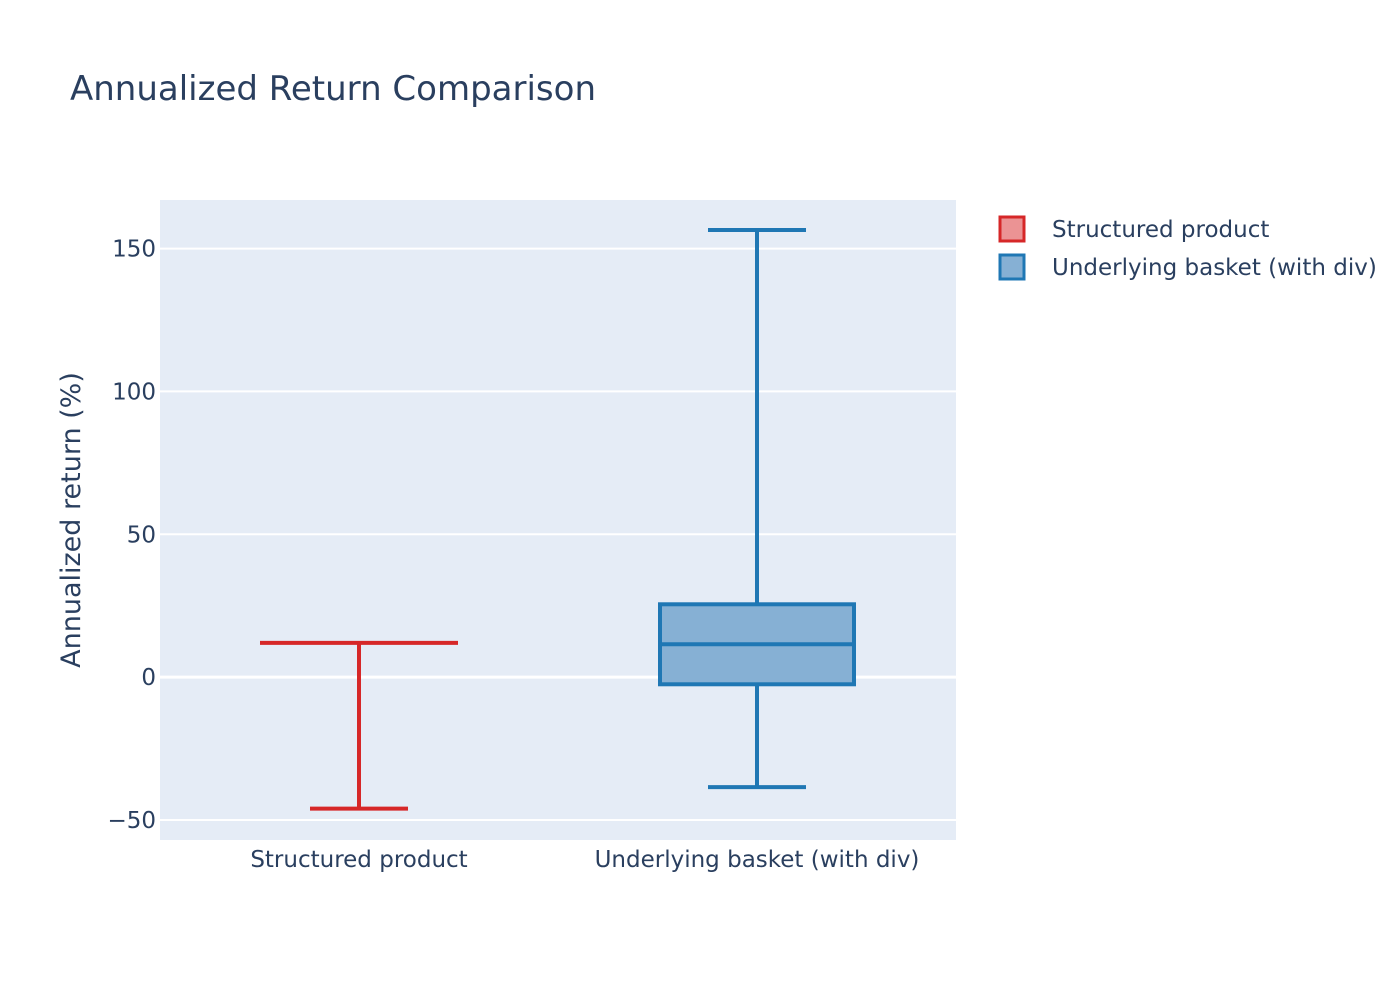 This screenshot has width=1400, height=1000. Describe the element at coordinates (333, 89) in the screenshot. I see `chart-title: Annualized Return Comparison` at that location.